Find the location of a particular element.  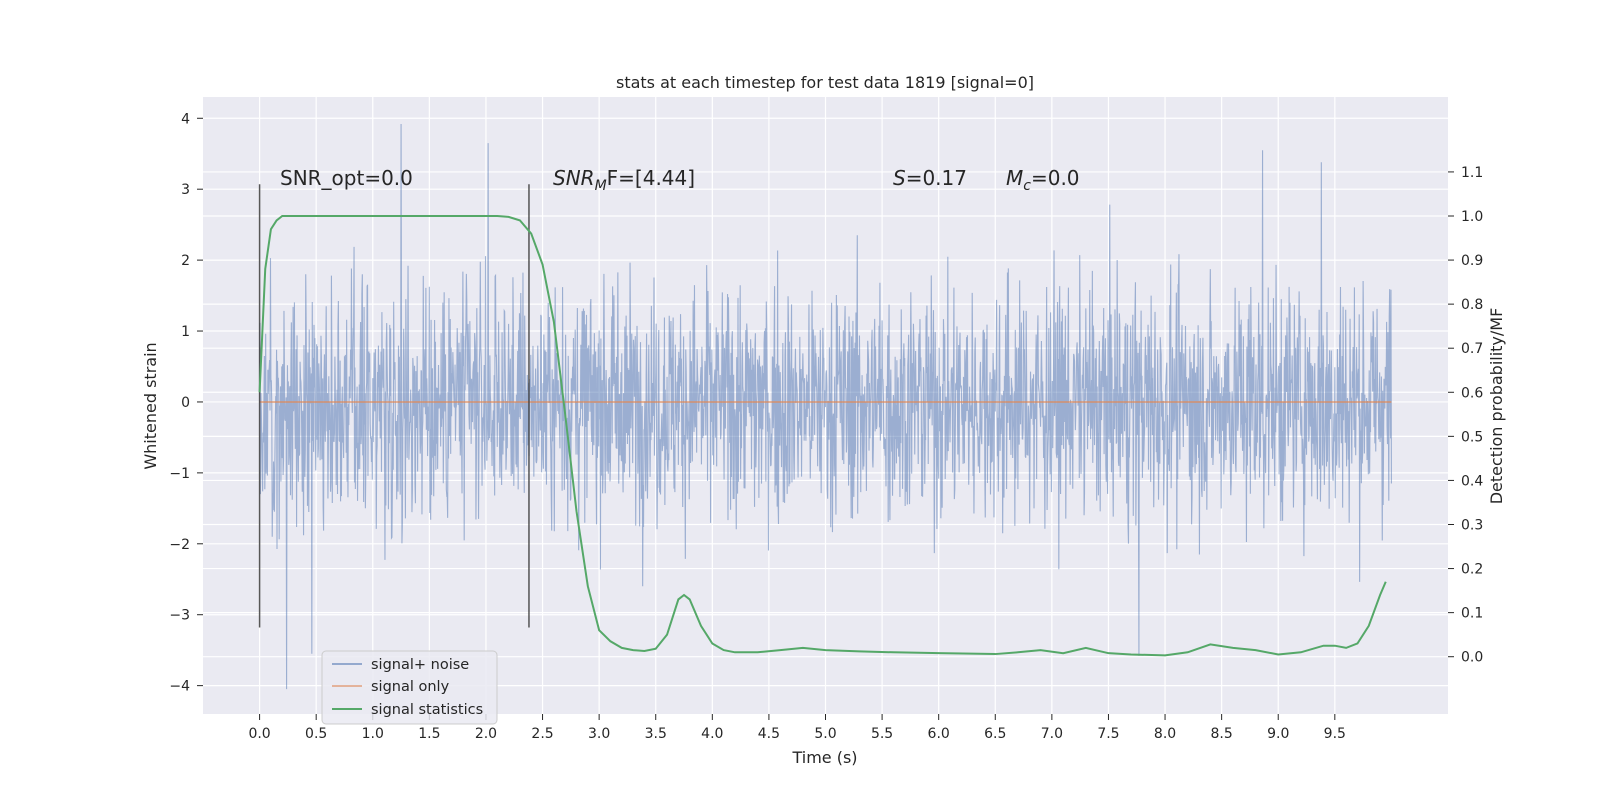

x-tick-label-0: 0.0 is located at coordinates (259, 734).